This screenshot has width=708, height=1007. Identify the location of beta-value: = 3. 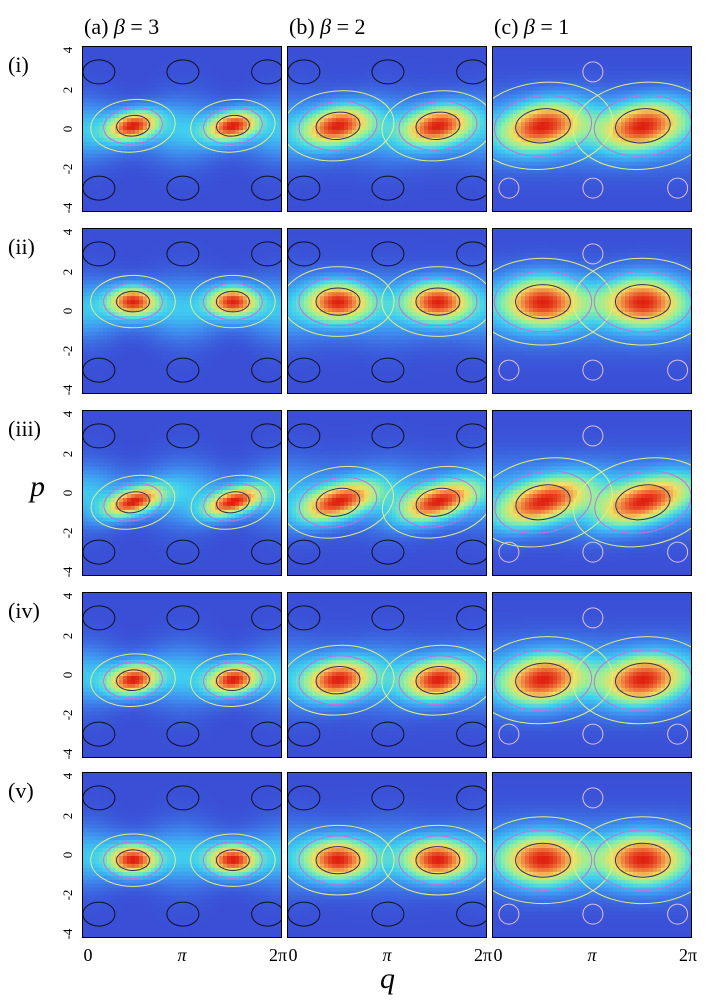
(142, 26).